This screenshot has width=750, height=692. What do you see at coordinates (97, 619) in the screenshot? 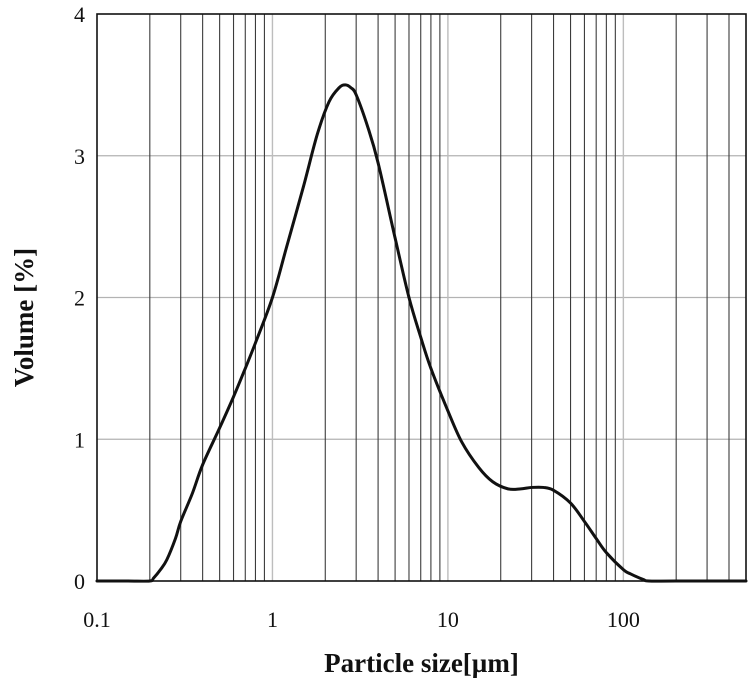
I see `x-tick-label: 0.1` at bounding box center [97, 619].